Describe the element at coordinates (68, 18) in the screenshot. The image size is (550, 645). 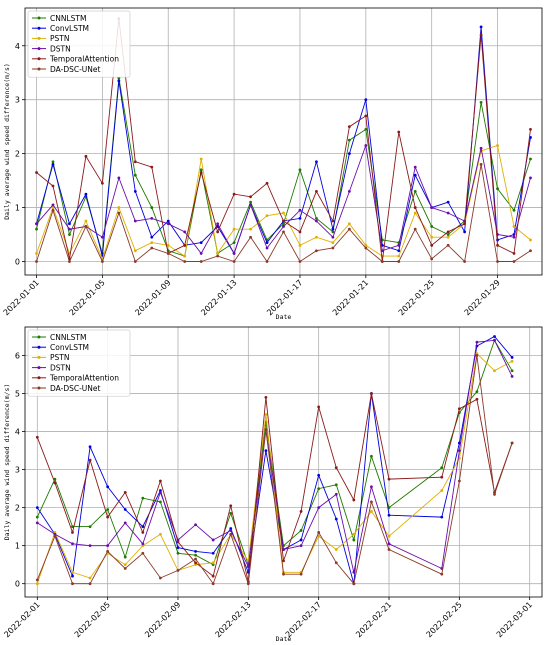
I see `legend-entry-label: CNNLSTM` at that location.